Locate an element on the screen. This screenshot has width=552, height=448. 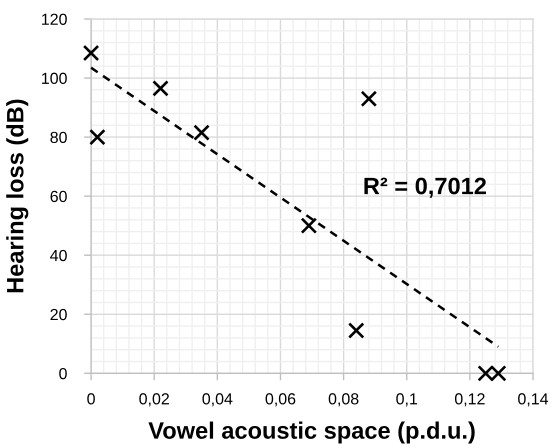
y-tick-label: 80 is located at coordinates (58, 138).